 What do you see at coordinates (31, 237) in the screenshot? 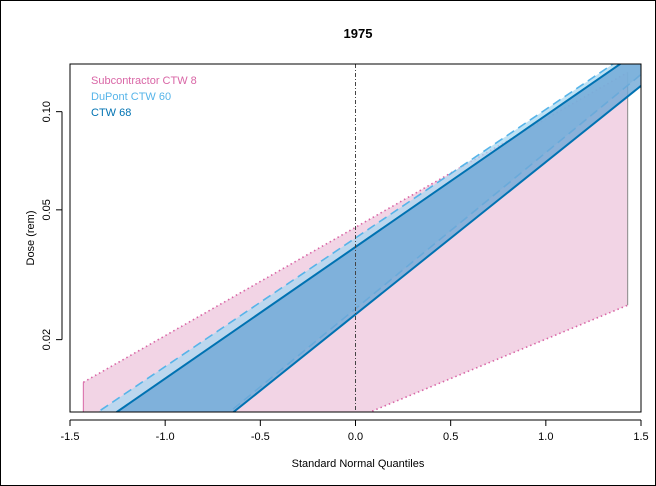
I see `y-axis-label: Dose (rem)` at bounding box center [31, 237].